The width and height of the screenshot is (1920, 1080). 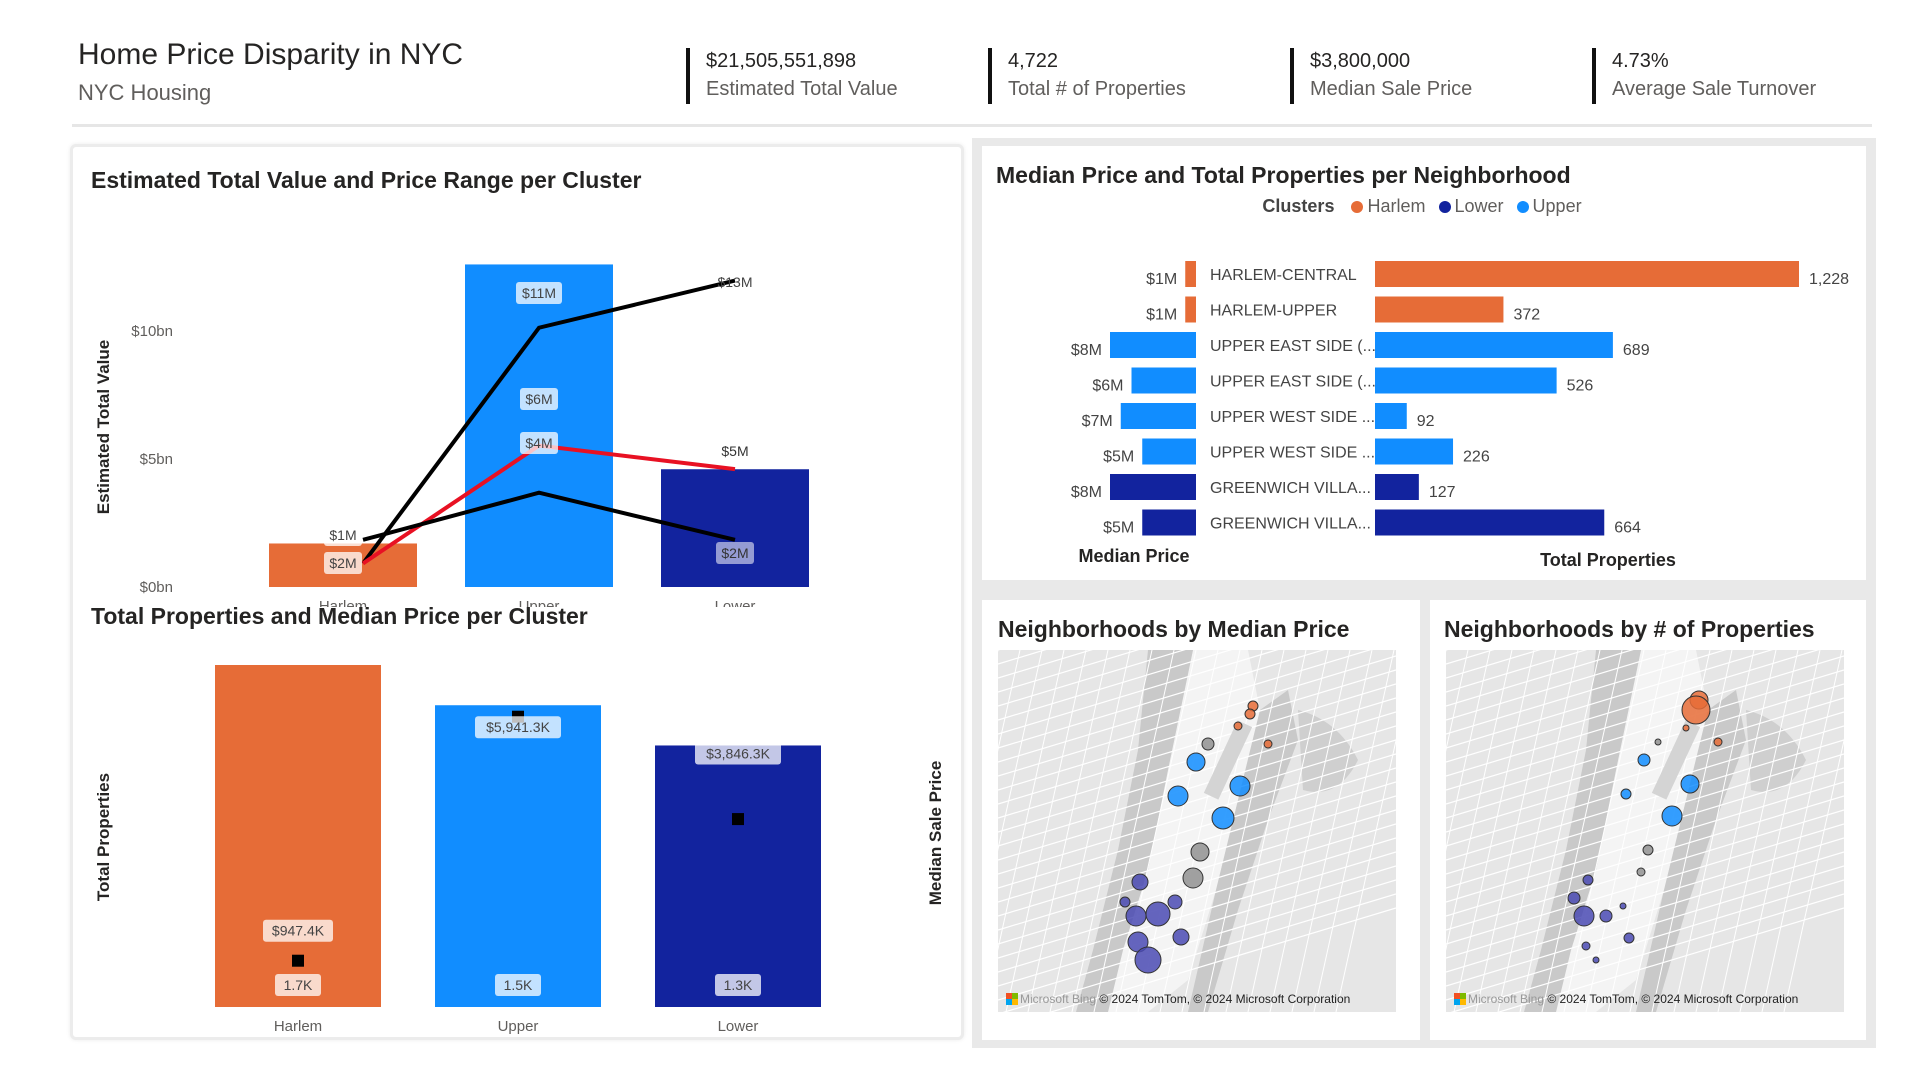 What do you see at coordinates (298, 836) in the screenshot?
I see `bar-harlem` at bounding box center [298, 836].